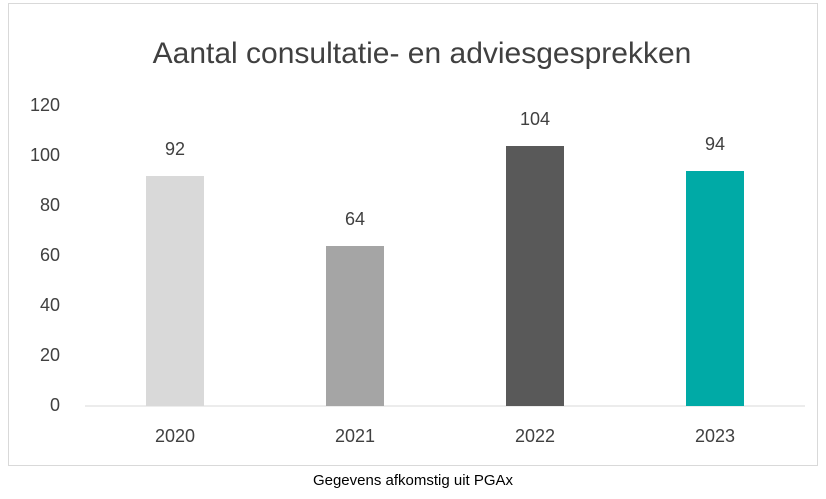 The height and width of the screenshot is (499, 826). Describe the element at coordinates (175, 149) in the screenshot. I see `data-label: 92` at that location.